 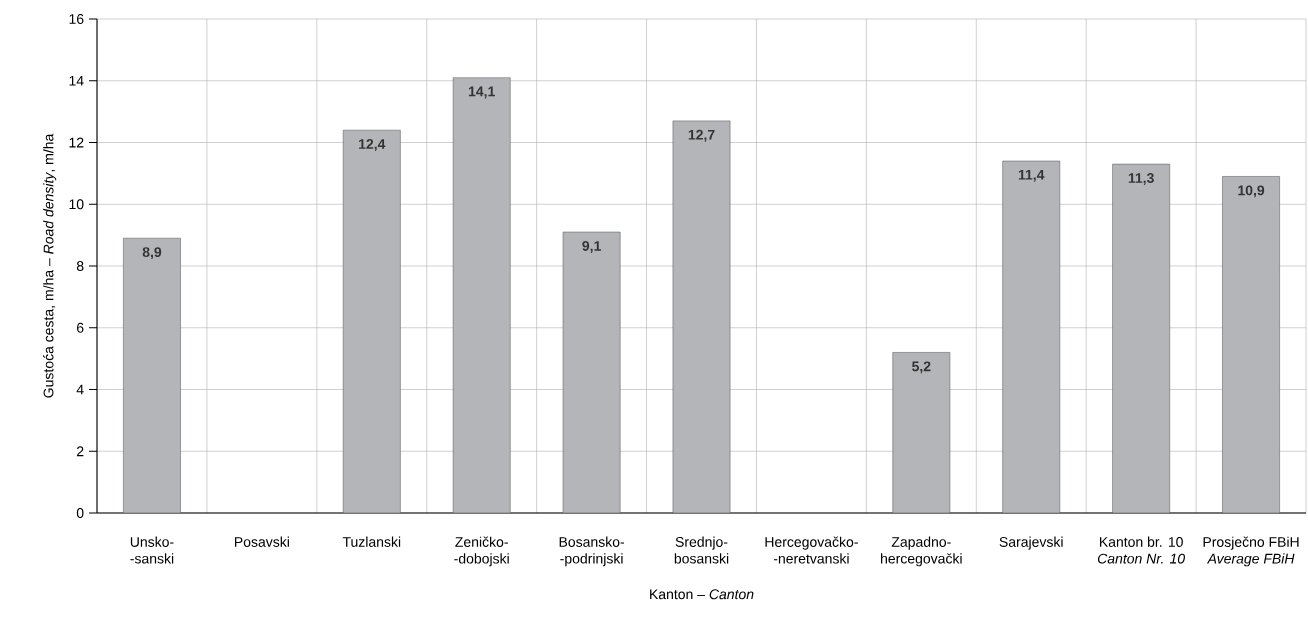 What do you see at coordinates (811, 550) in the screenshot?
I see `x-tick-label: Hercegovačko- -neretvanski` at bounding box center [811, 550].